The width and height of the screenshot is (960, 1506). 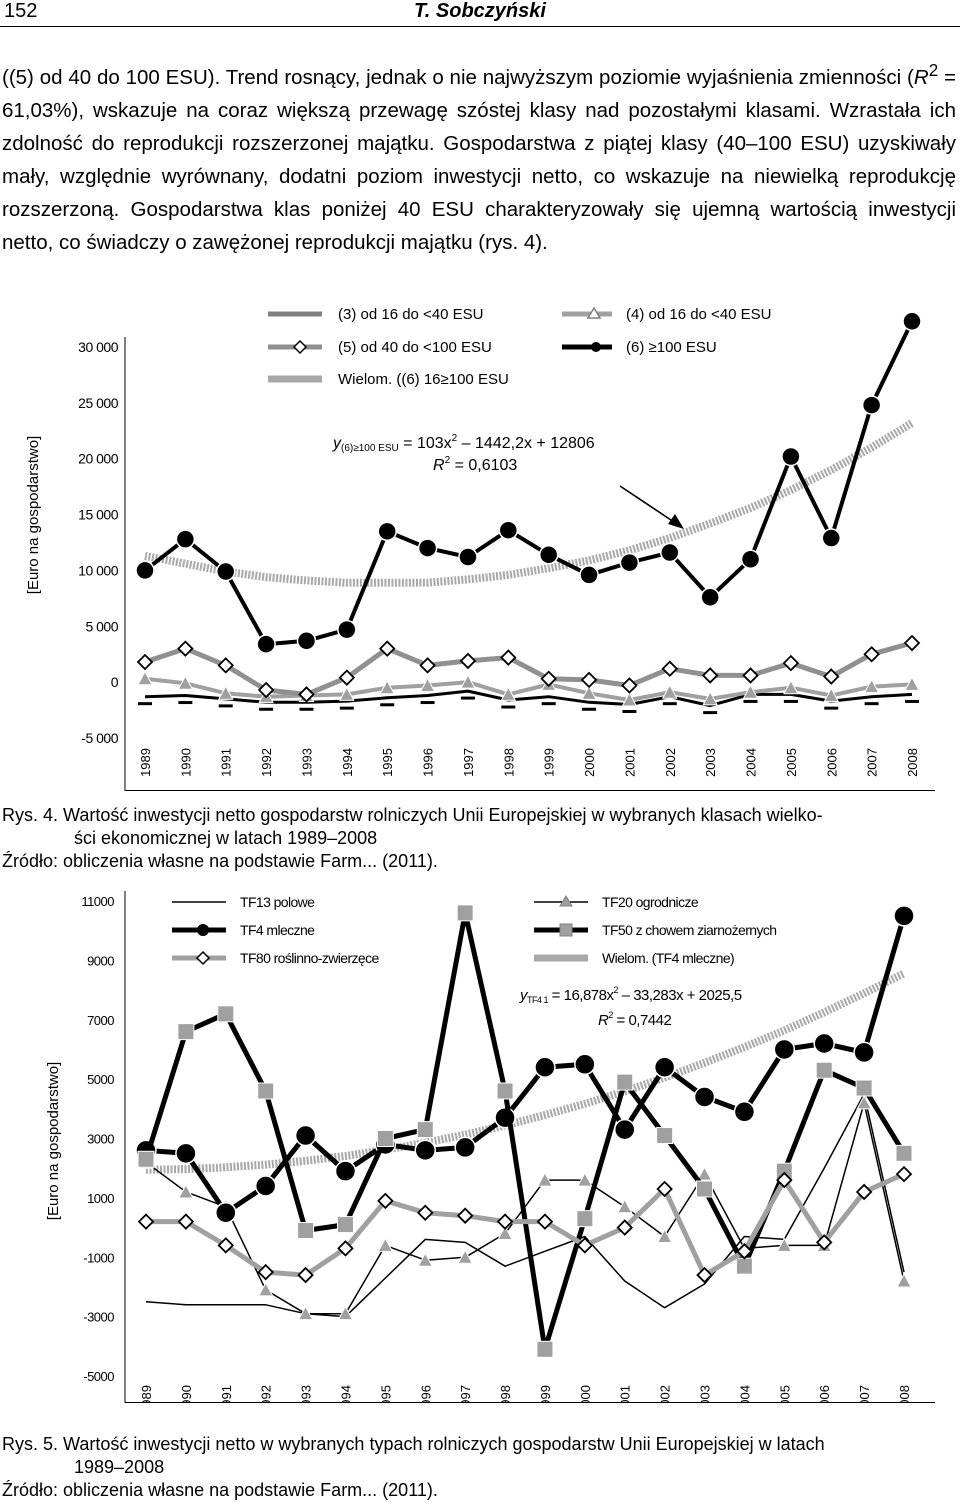 I want to click on r-letter: R, so click(x=921, y=77).